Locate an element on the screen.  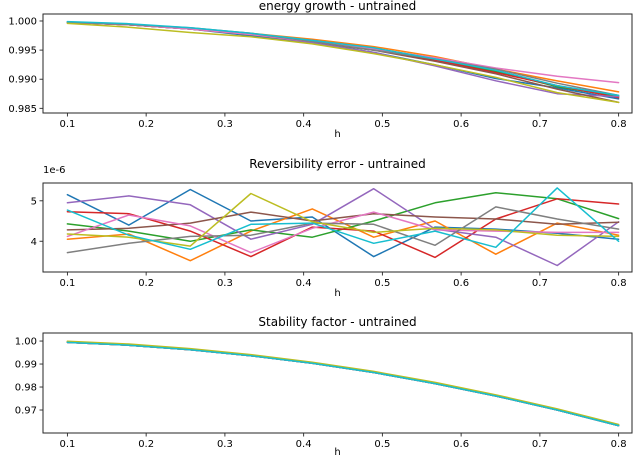
plot-title-stability-factor: Stability factor - untrained is located at coordinates (337, 322).